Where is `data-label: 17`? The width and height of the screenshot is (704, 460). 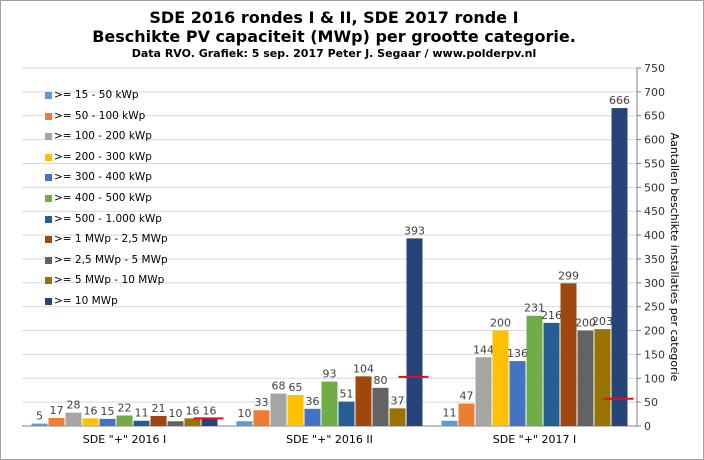 data-label: 17 is located at coordinates (57, 410).